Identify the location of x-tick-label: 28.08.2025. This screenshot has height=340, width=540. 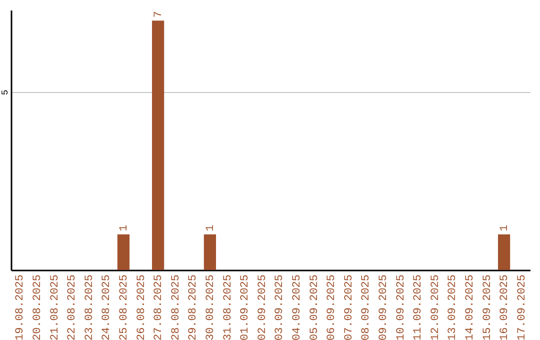
(176, 307).